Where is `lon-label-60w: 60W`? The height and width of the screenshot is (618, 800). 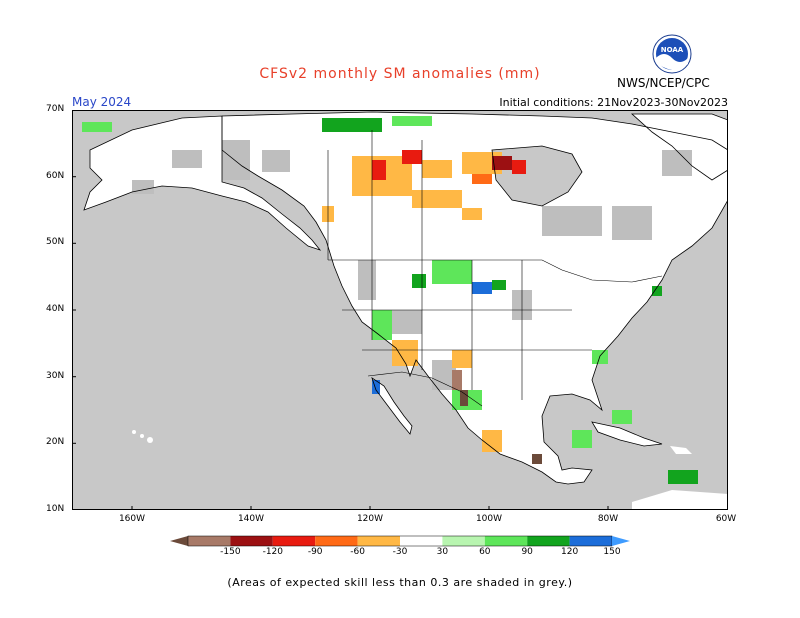 lon-label-60w: 60W is located at coordinates (726, 519).